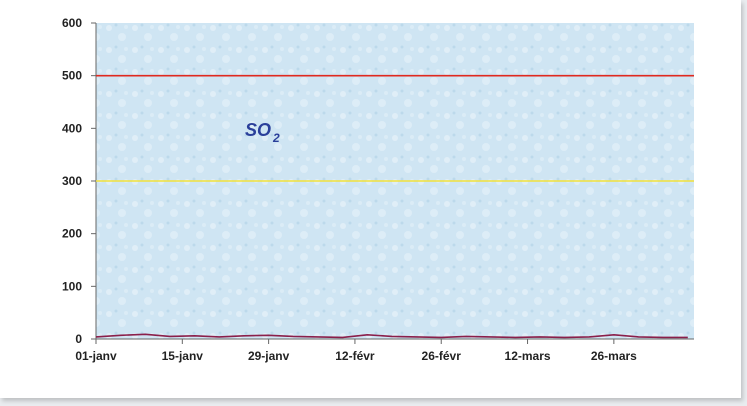  Describe the element at coordinates (72, 286) in the screenshot. I see `y-tick-label: 100` at that location.